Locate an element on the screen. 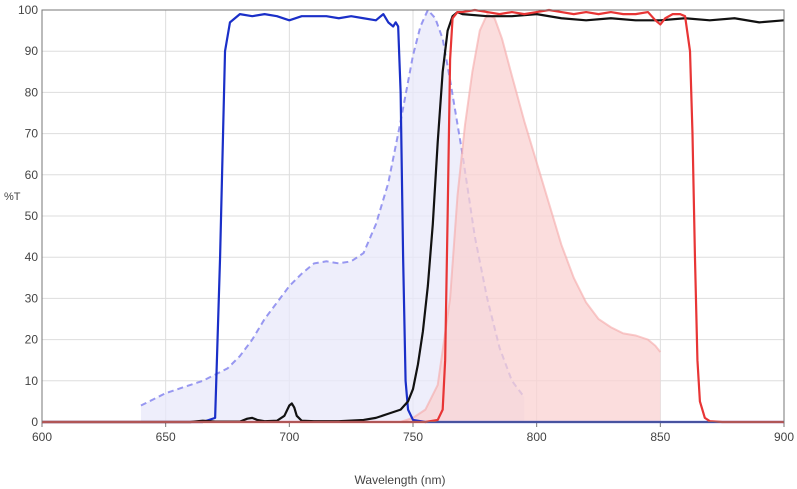  x-tick-label: 600 is located at coordinates (42, 437).